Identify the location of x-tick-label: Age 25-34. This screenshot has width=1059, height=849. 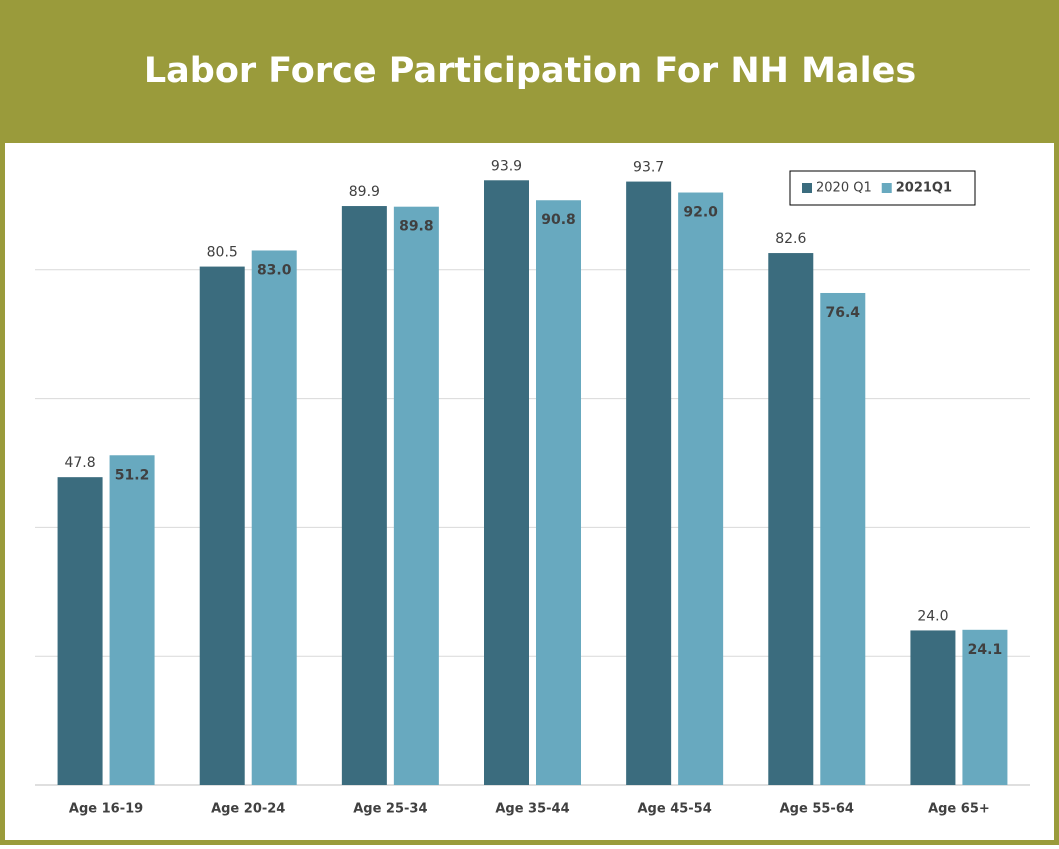
(390, 809).